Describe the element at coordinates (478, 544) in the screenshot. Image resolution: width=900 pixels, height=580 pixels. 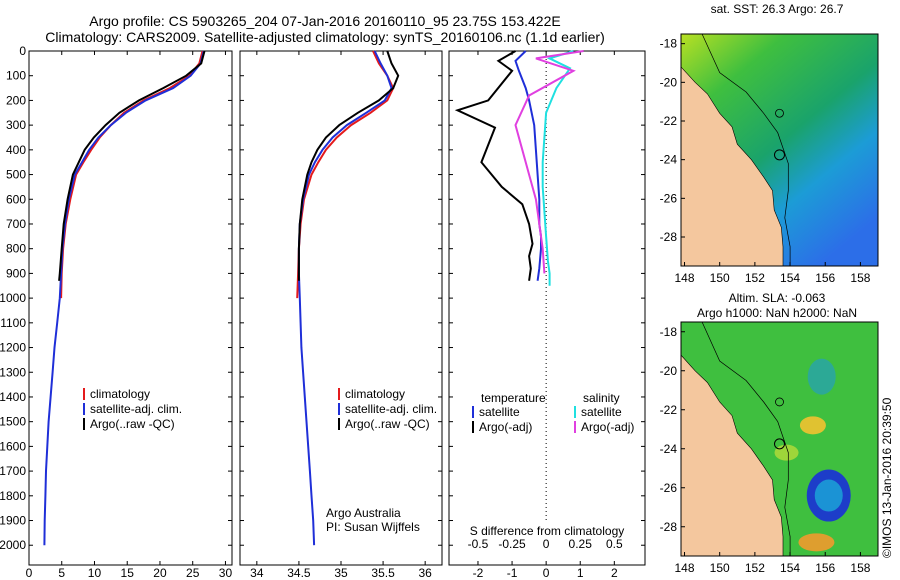
I see `x-tick-label-top: -0.5` at that location.